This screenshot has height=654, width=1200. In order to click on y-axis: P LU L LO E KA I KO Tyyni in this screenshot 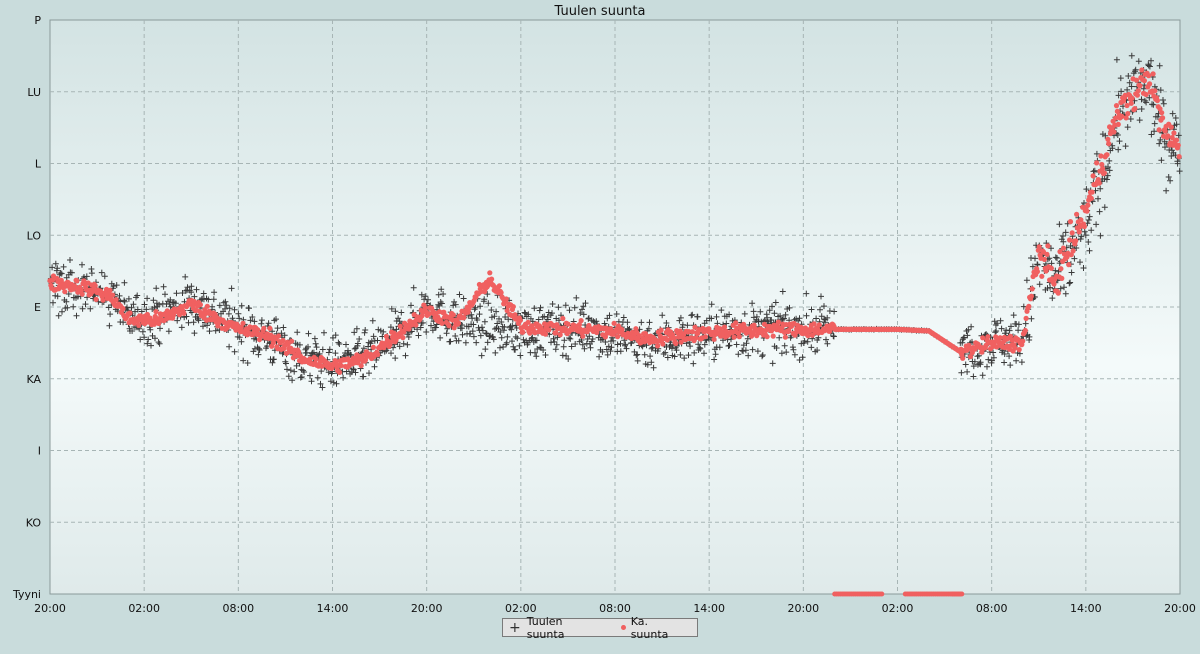, I will do `click(27, 307)`.